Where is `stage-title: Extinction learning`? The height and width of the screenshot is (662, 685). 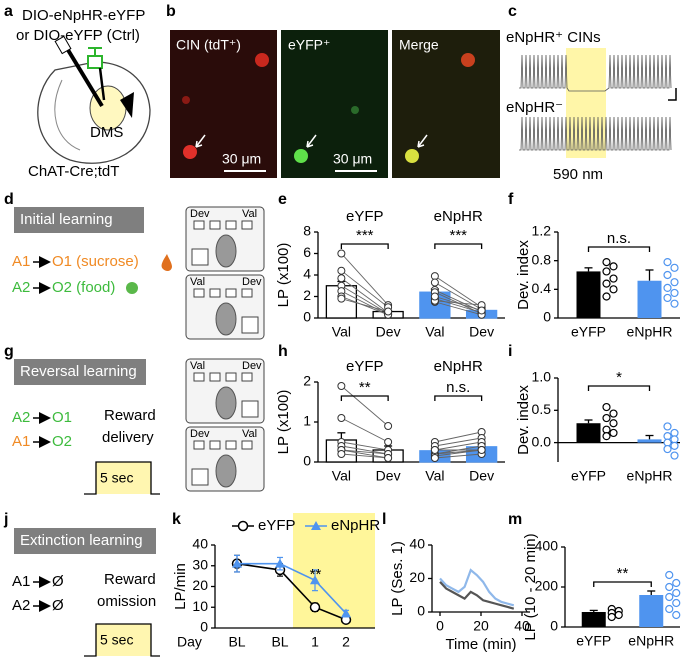
stage-title: Extinction learning is located at coordinates (81, 540).